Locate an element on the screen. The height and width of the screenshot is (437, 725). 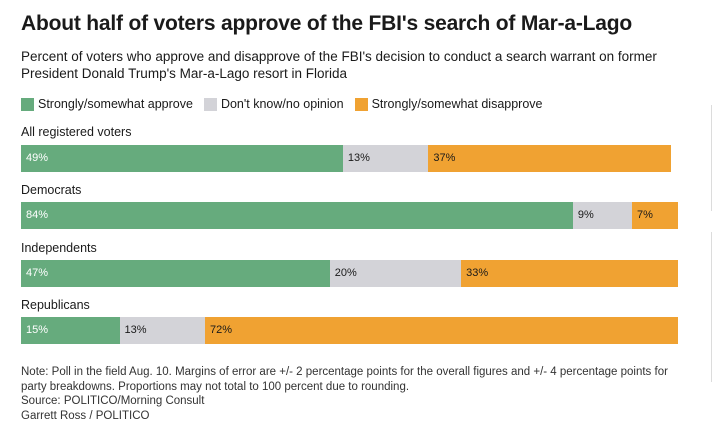
bar-independents: 47% 20% 33% is located at coordinates (349, 273).